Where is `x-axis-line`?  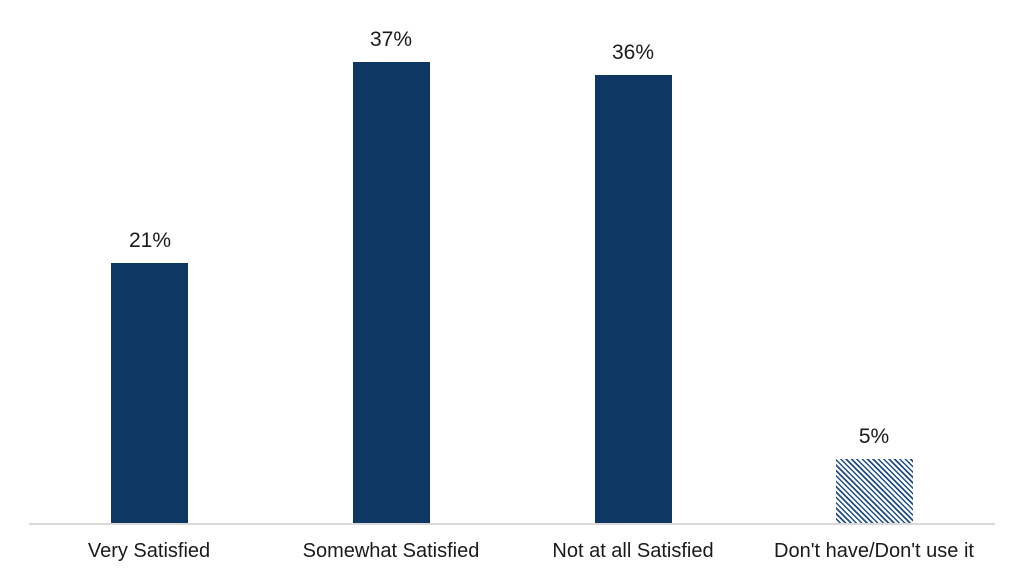 x-axis-line is located at coordinates (512, 524).